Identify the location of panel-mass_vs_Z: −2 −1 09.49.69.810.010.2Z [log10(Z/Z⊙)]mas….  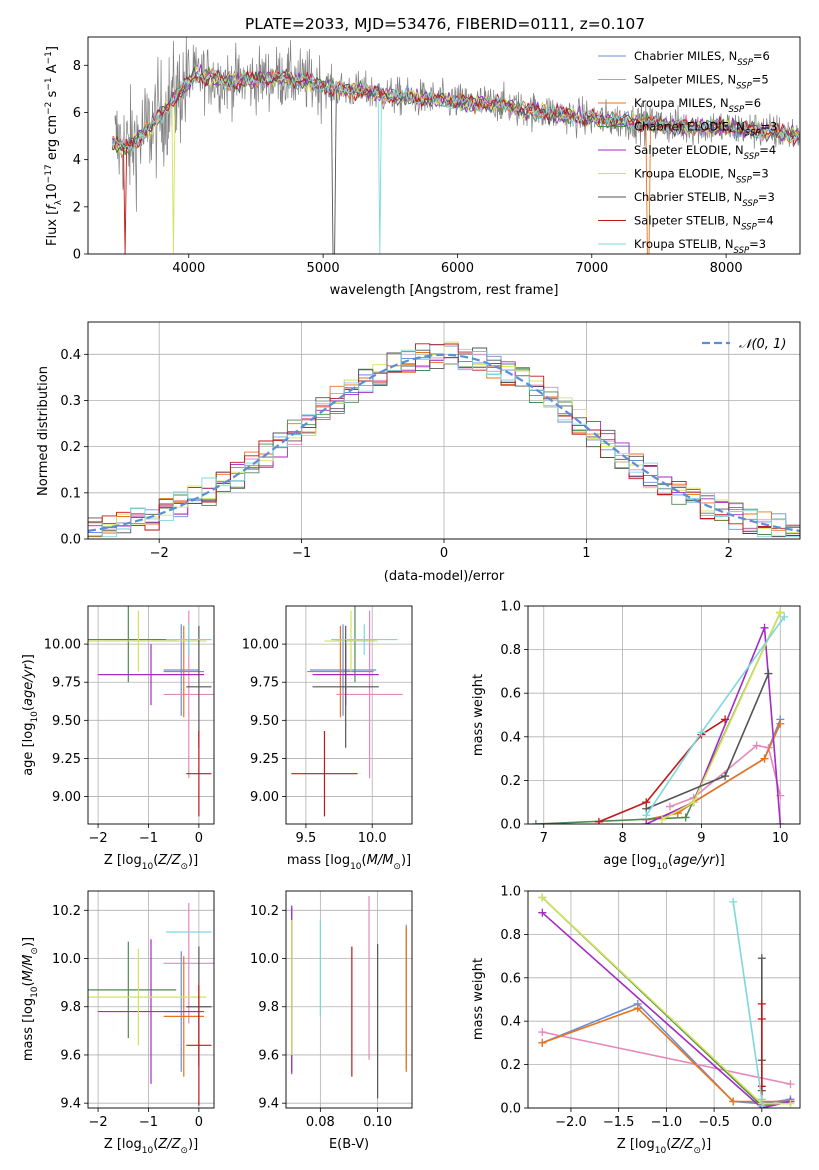
(118, 1023).